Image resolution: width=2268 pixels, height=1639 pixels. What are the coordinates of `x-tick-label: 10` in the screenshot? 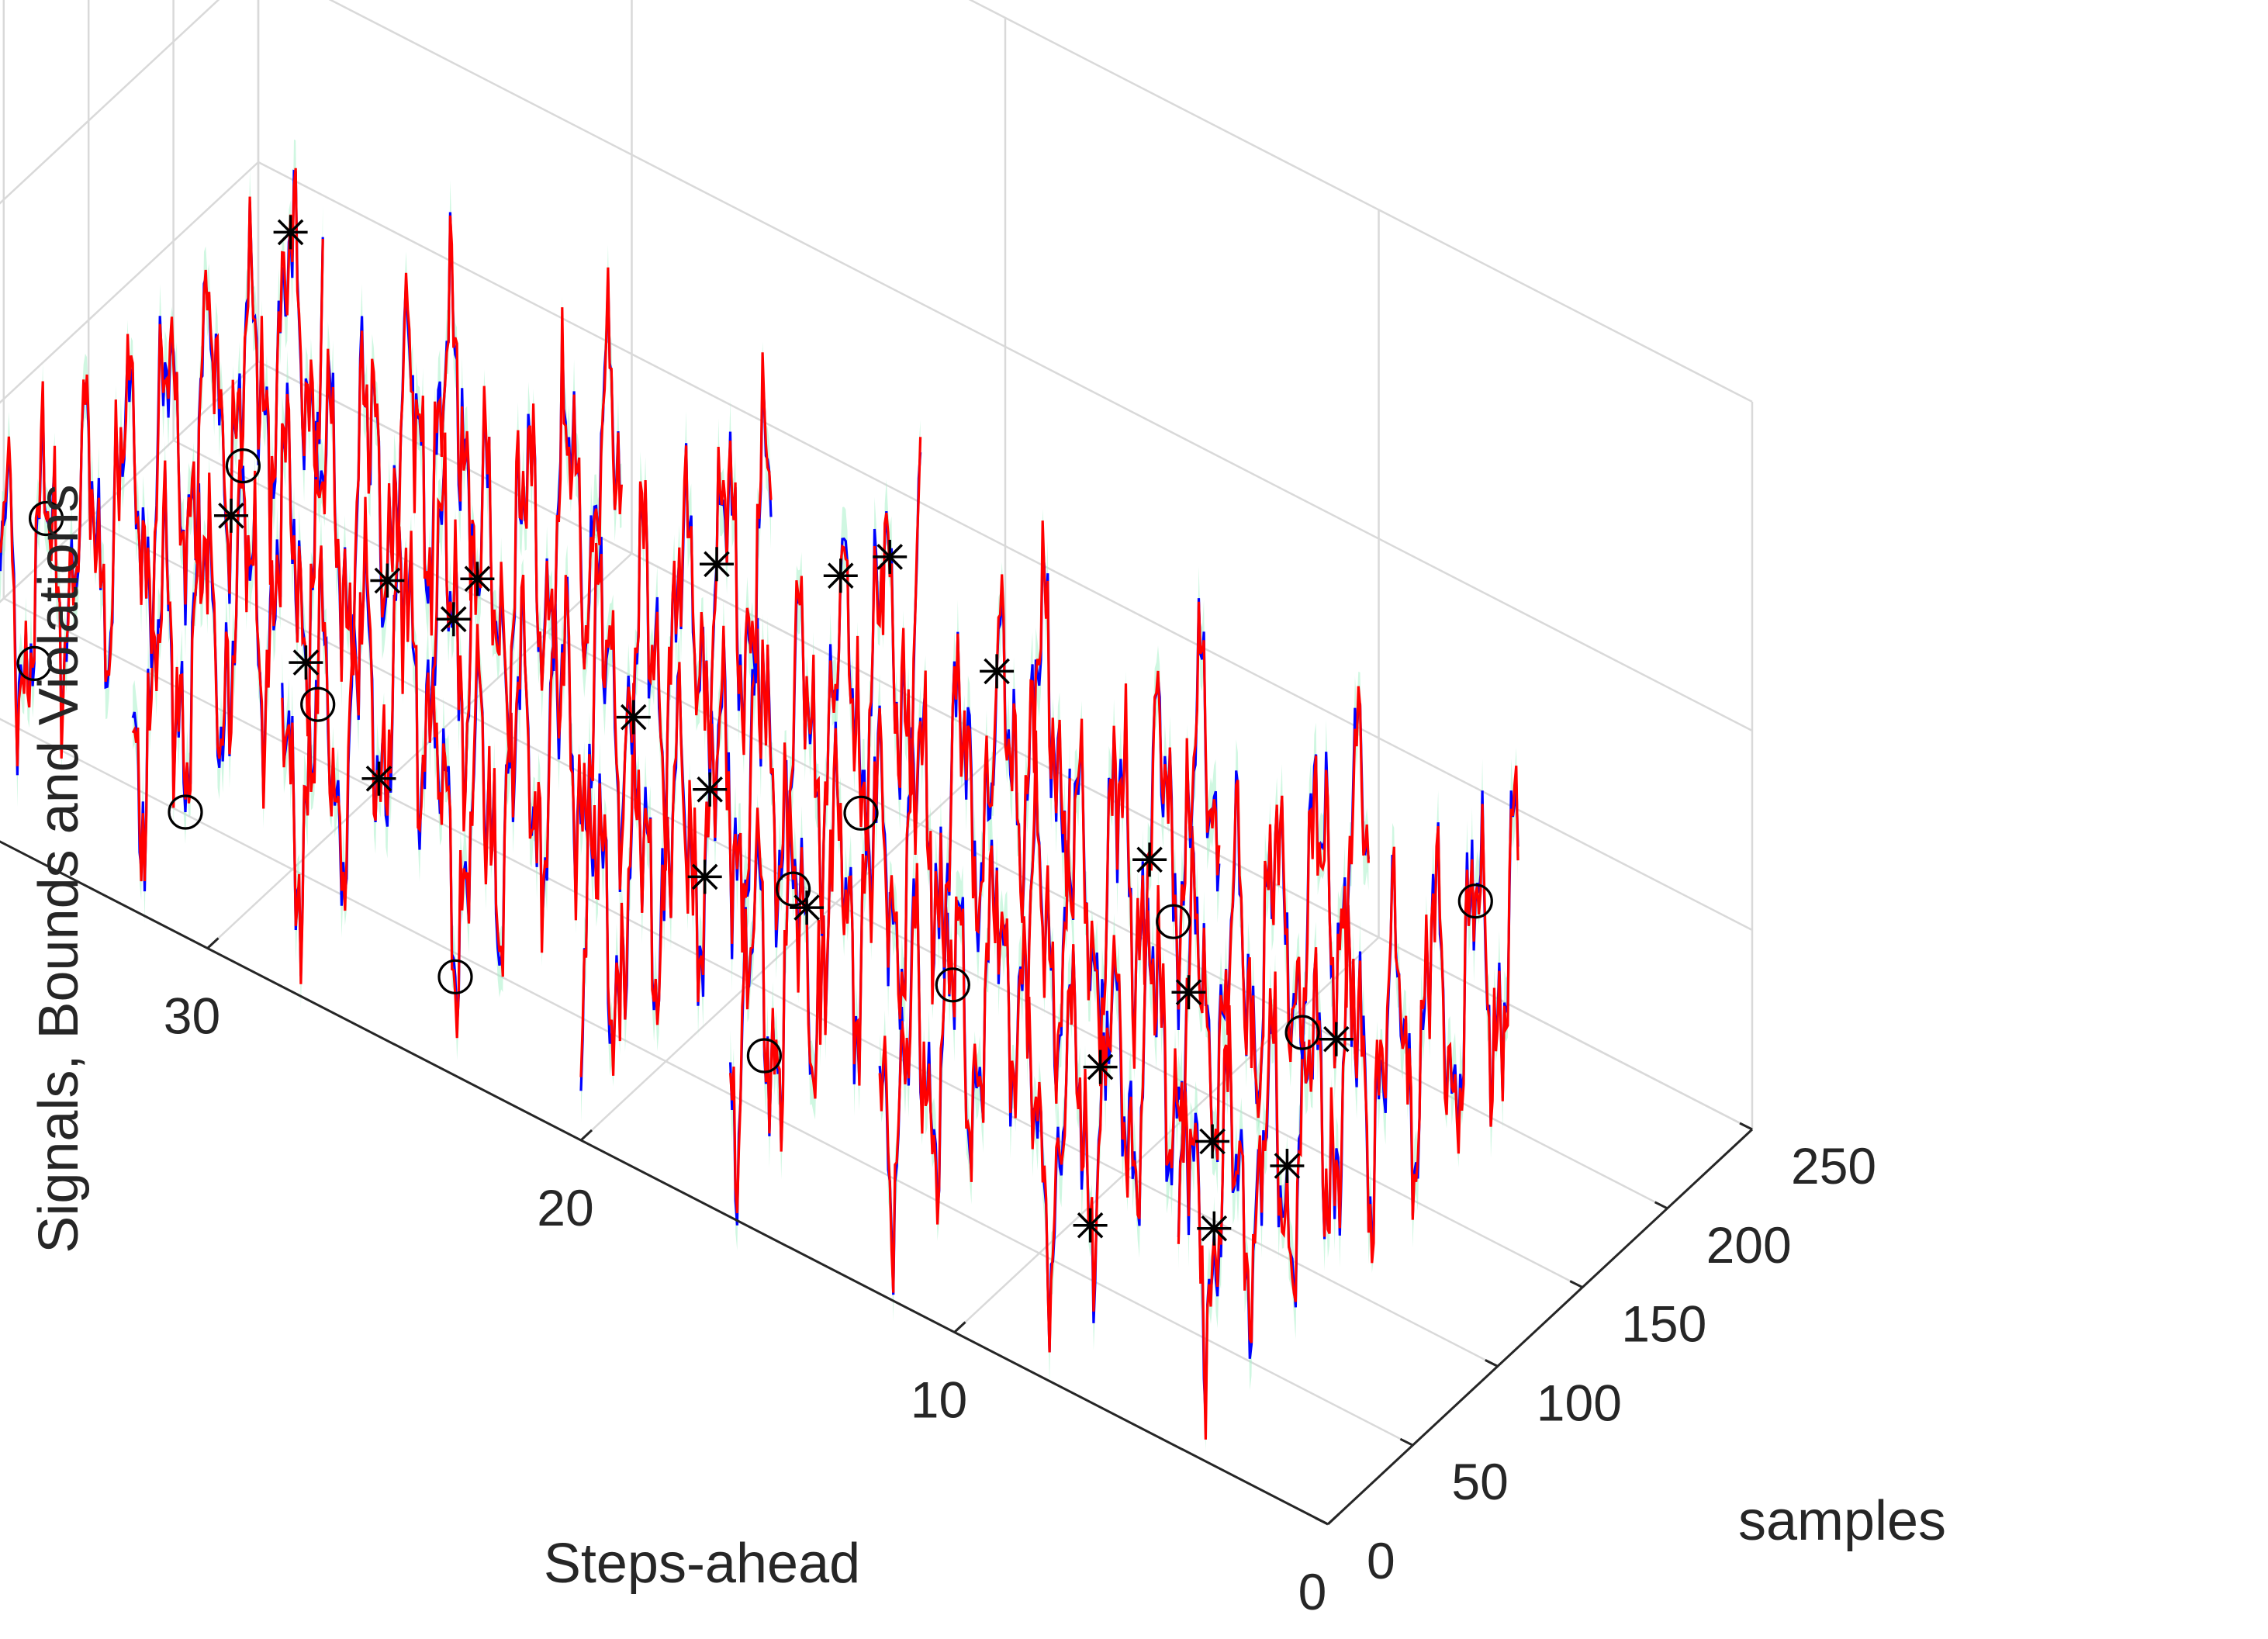 It's located at (939, 1400).